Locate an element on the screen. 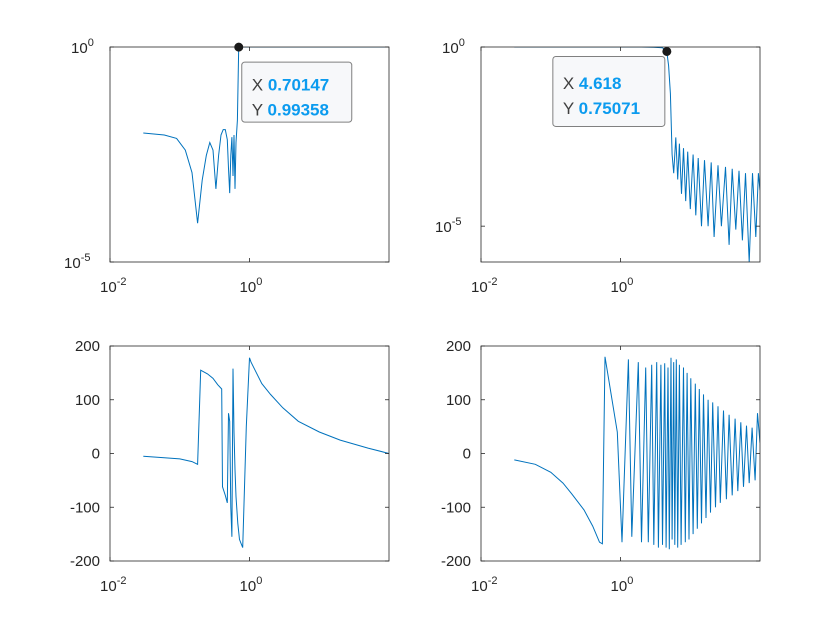  datatip-y-row: Y 0.99358 is located at coordinates (290, 109).